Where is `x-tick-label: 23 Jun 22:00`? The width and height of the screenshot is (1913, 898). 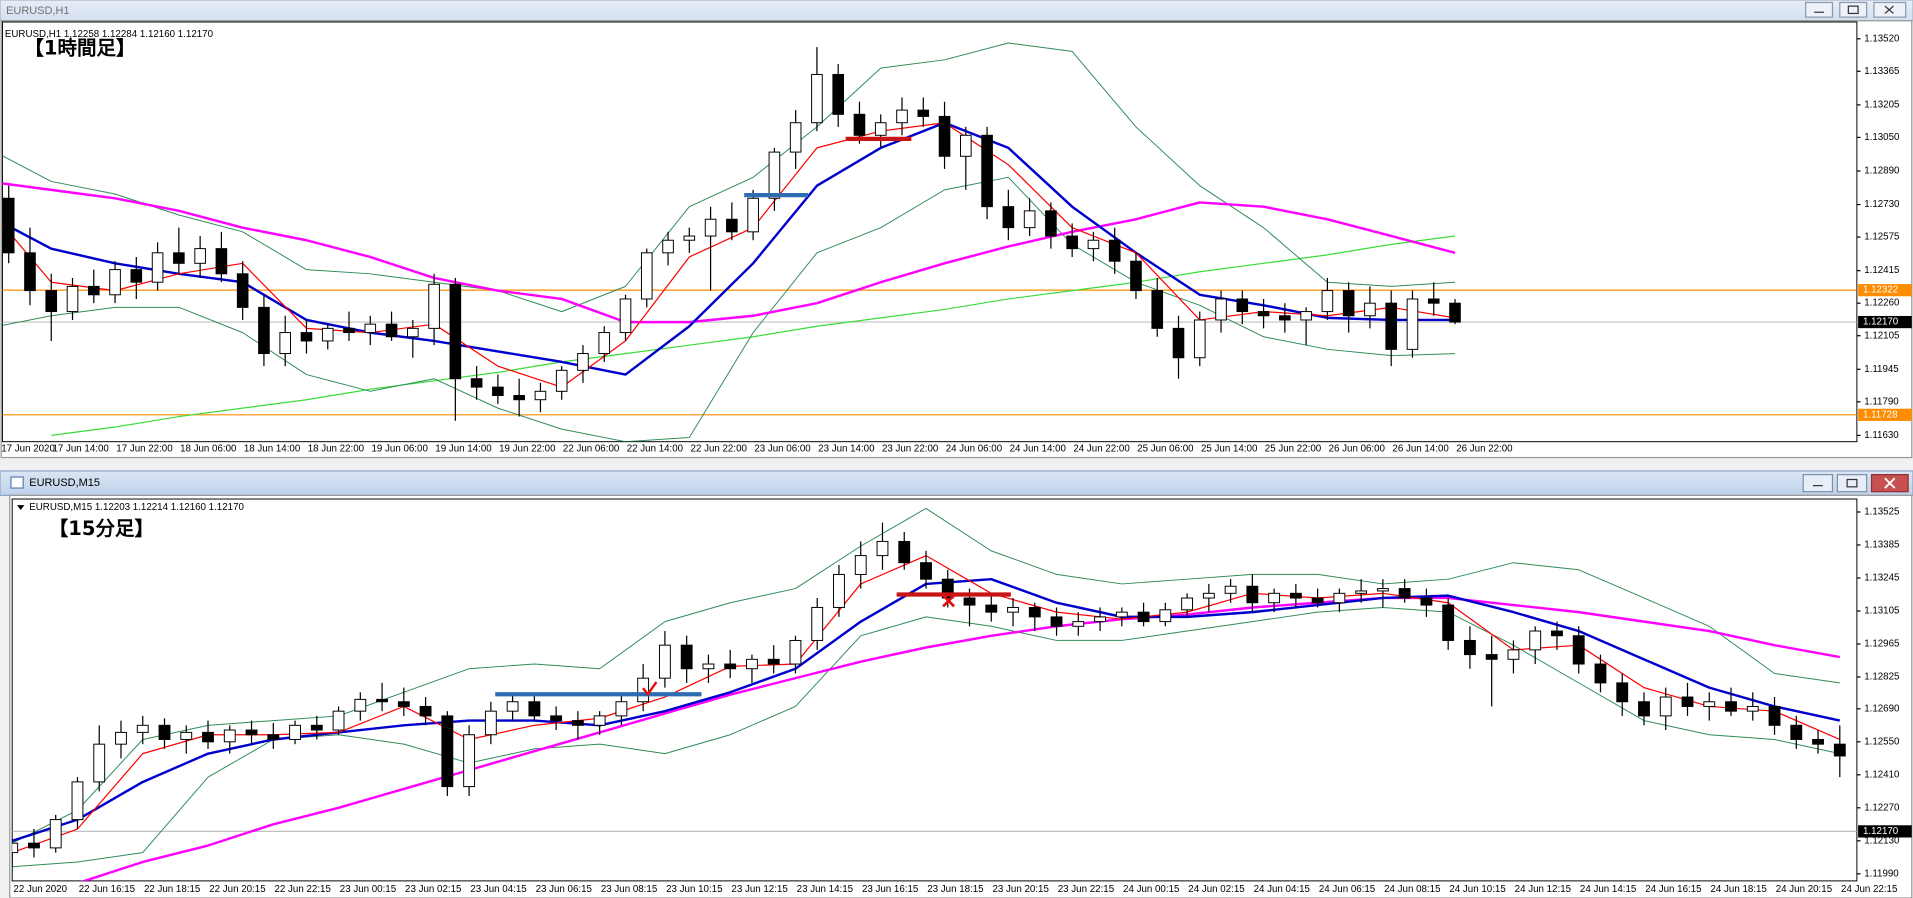 x-tick-label: 23 Jun 22:00 is located at coordinates (910, 449).